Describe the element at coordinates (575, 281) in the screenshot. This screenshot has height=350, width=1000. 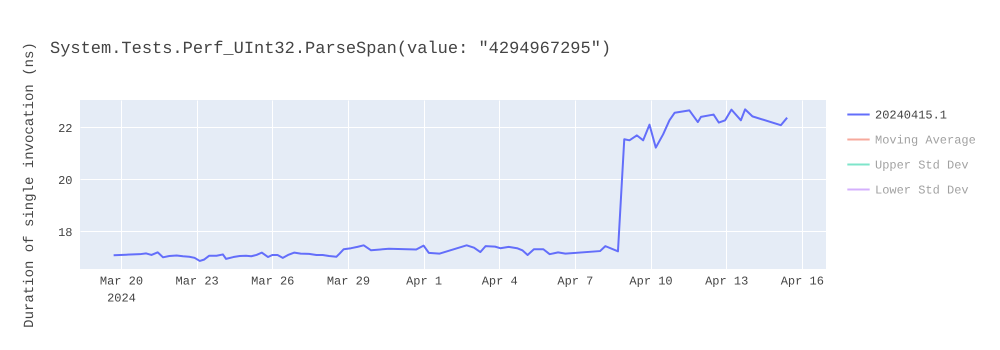
I see `x-tick-label: Apr 7` at that location.